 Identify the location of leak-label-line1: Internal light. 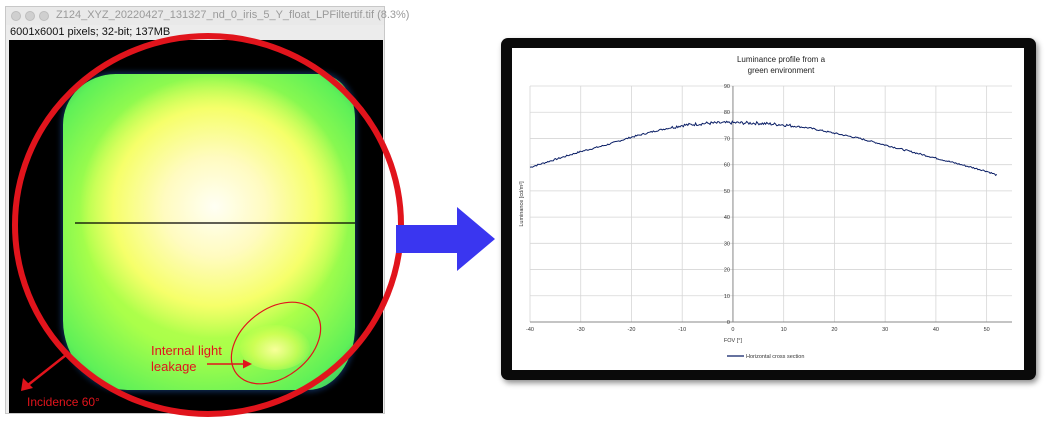
(186, 350).